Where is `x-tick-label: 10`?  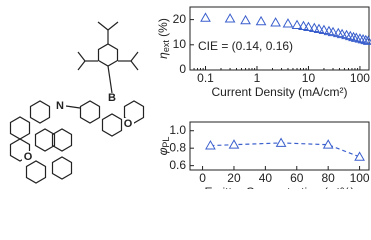
x-tick-label: 10 is located at coordinates (309, 78).